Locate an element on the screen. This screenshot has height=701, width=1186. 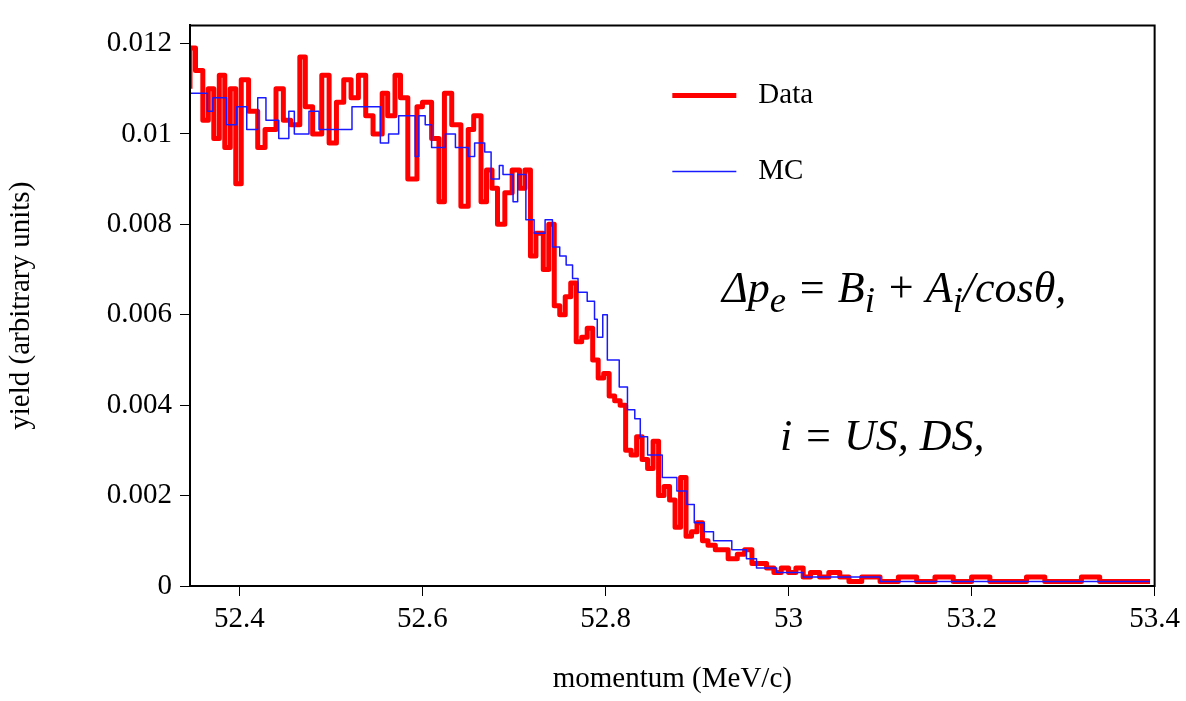
y-tick-label: 0.002 is located at coordinates (139, 493).